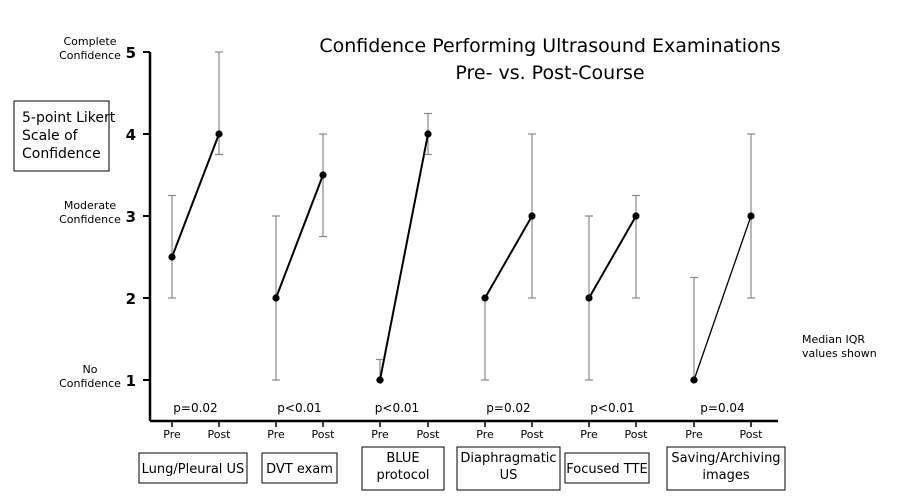  What do you see at coordinates (722, 408) in the screenshot?
I see `p-value-label: p=0.04` at bounding box center [722, 408].